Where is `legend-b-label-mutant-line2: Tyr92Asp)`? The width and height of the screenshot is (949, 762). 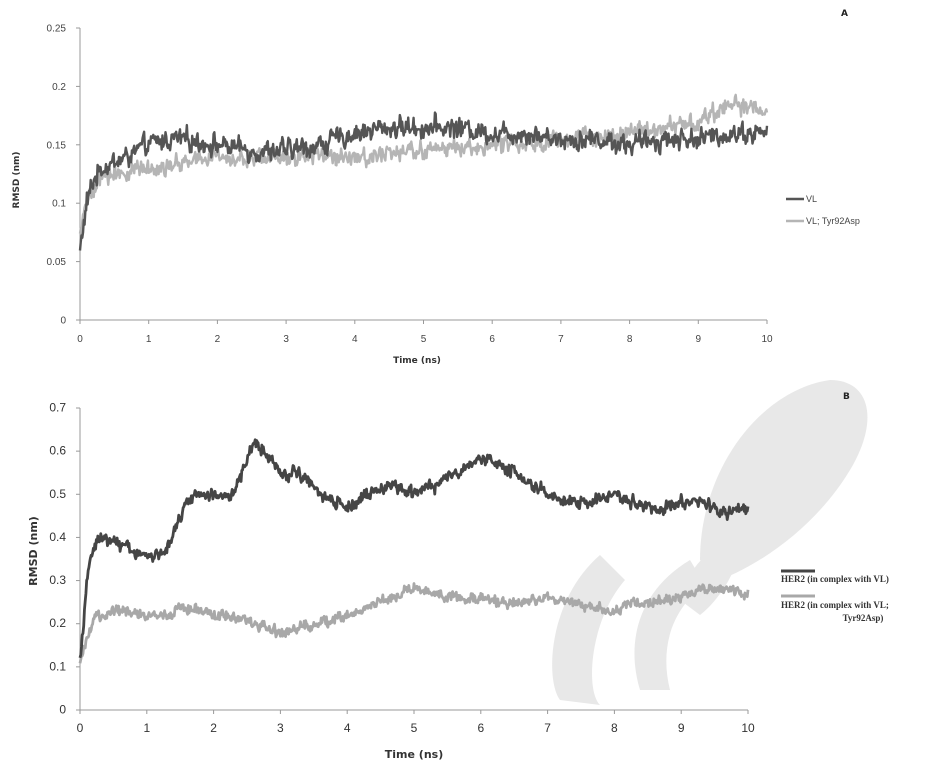
legend-b-label-mutant-line2: Tyr92Asp) is located at coordinates (863, 618).